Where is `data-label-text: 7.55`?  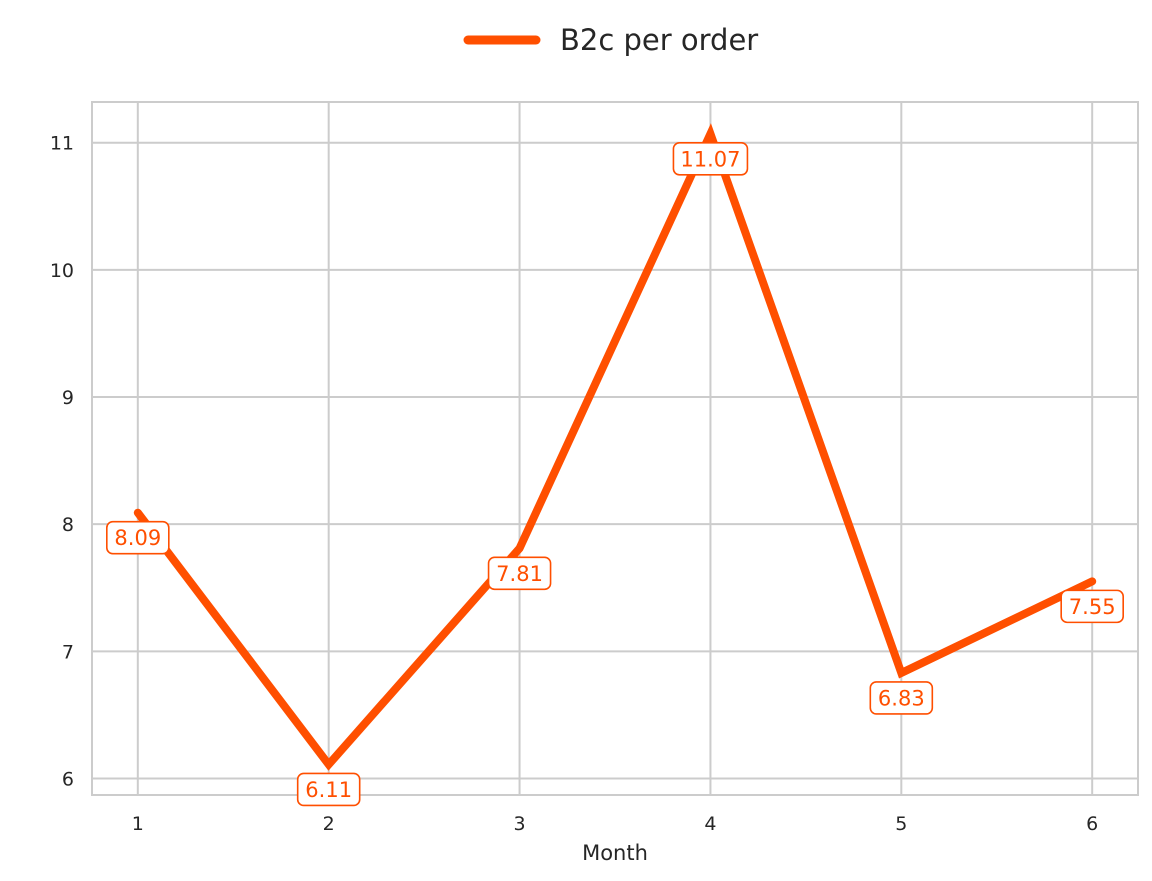
data-label-text: 7.55 is located at coordinates (1092, 607).